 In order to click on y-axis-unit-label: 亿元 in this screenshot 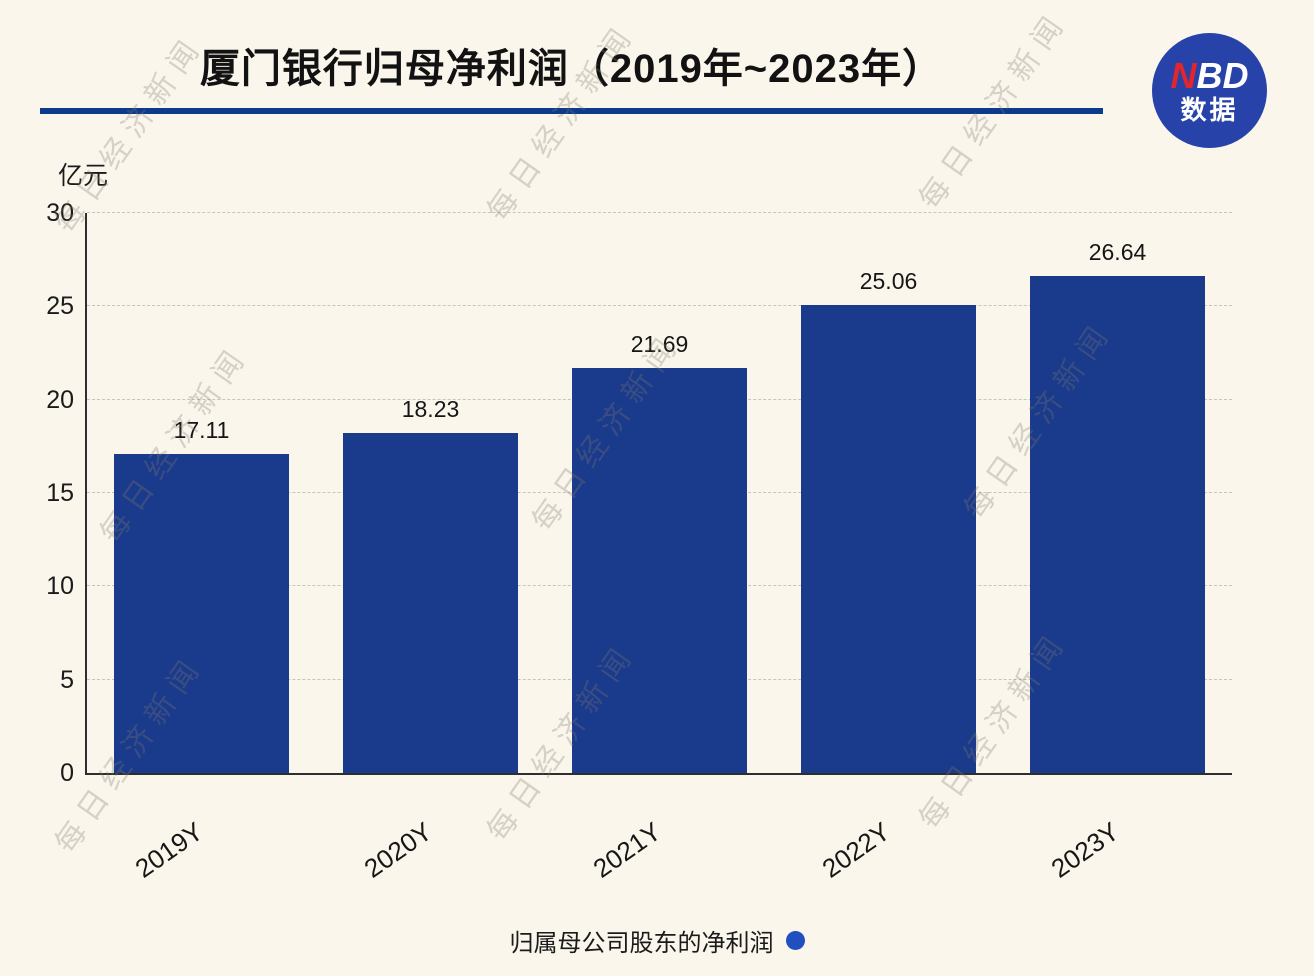, I will do `click(83, 176)`.